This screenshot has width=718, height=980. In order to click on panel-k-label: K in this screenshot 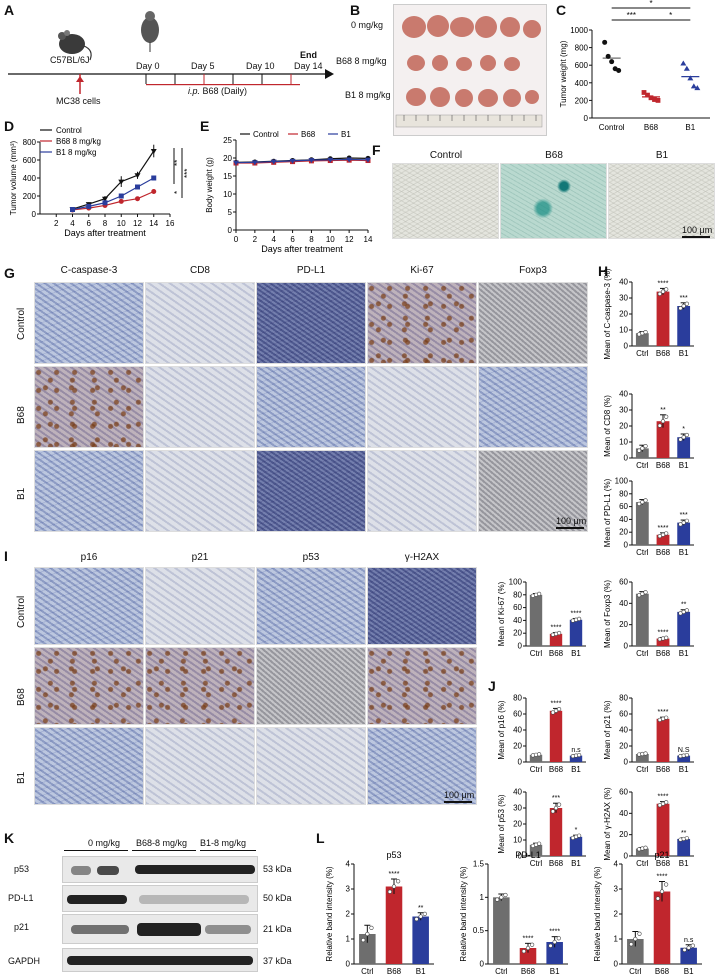, I will do `click(9, 838)`.